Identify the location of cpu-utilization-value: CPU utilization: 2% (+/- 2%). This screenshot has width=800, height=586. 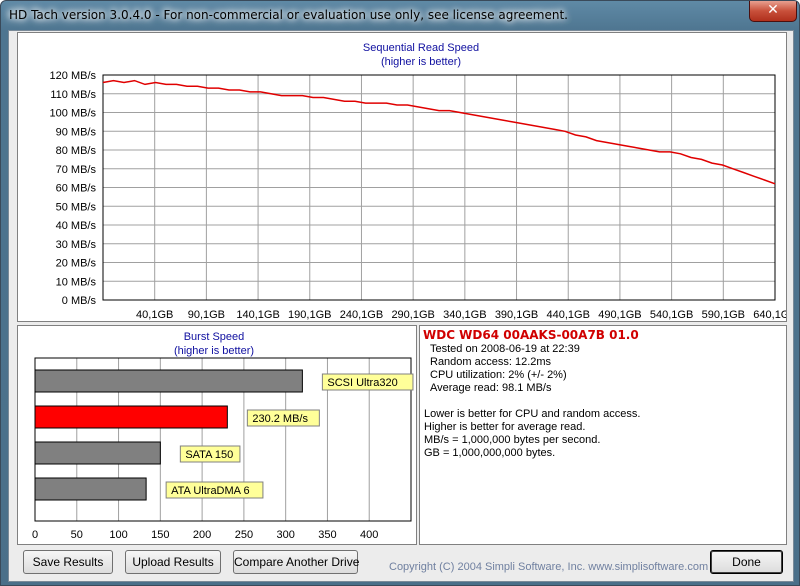
(498, 375).